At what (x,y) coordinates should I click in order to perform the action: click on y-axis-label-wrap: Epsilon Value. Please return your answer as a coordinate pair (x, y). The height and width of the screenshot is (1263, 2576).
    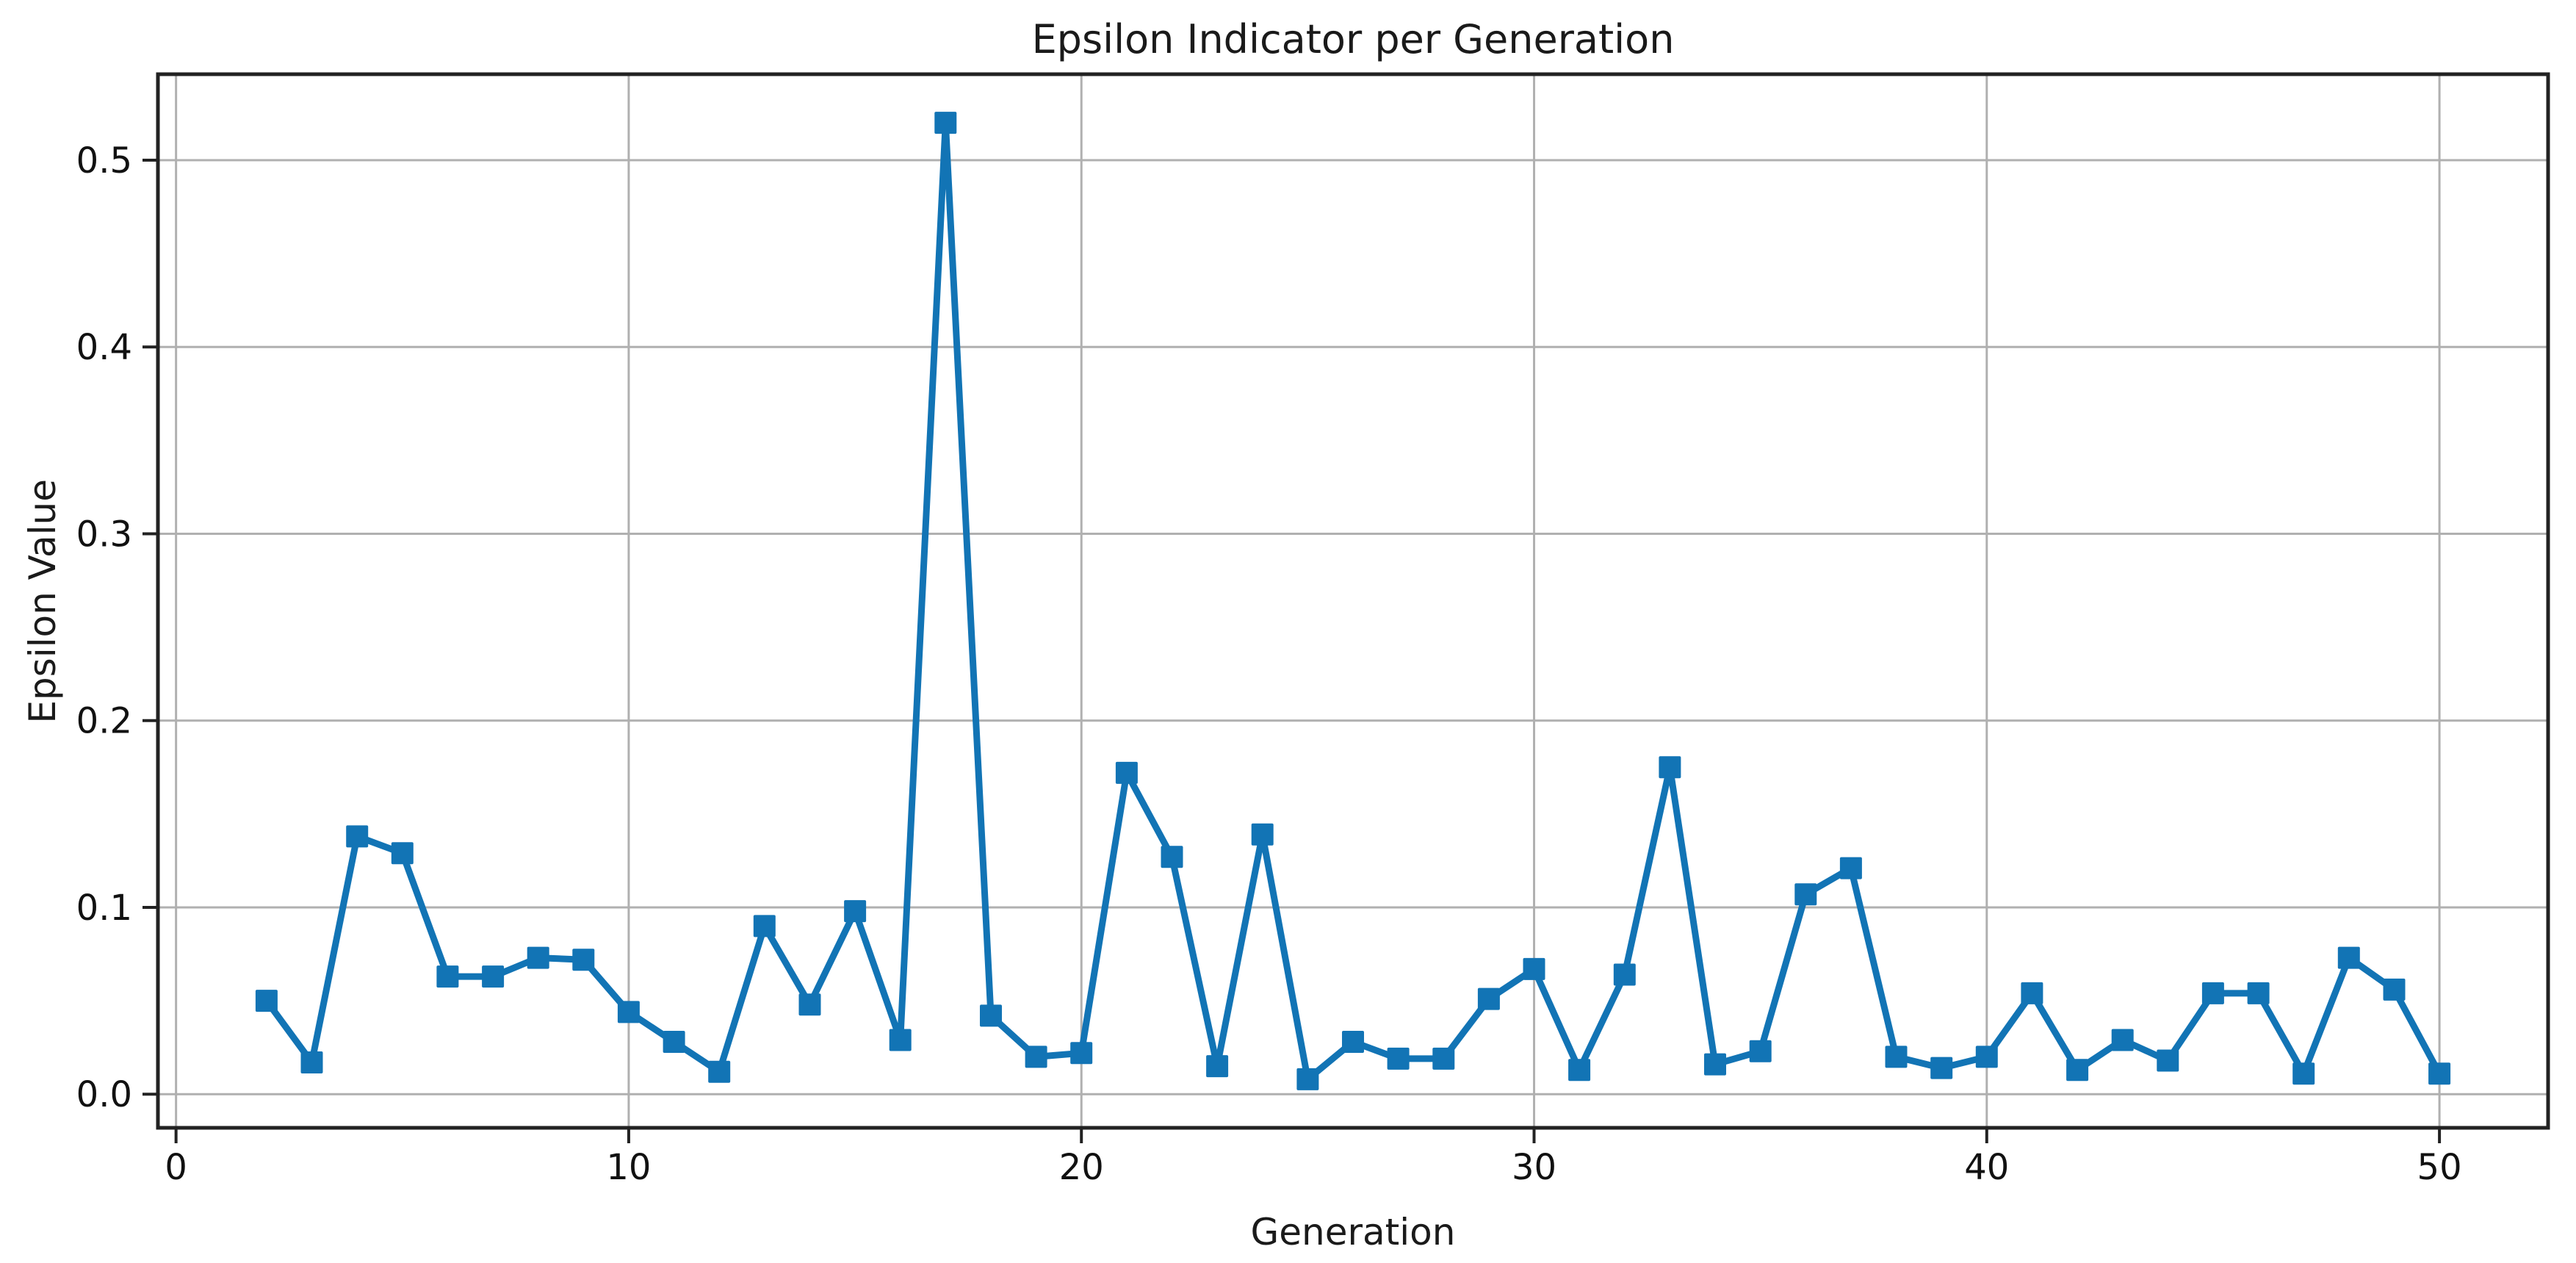
    Looking at the image, I should click on (42, 601).